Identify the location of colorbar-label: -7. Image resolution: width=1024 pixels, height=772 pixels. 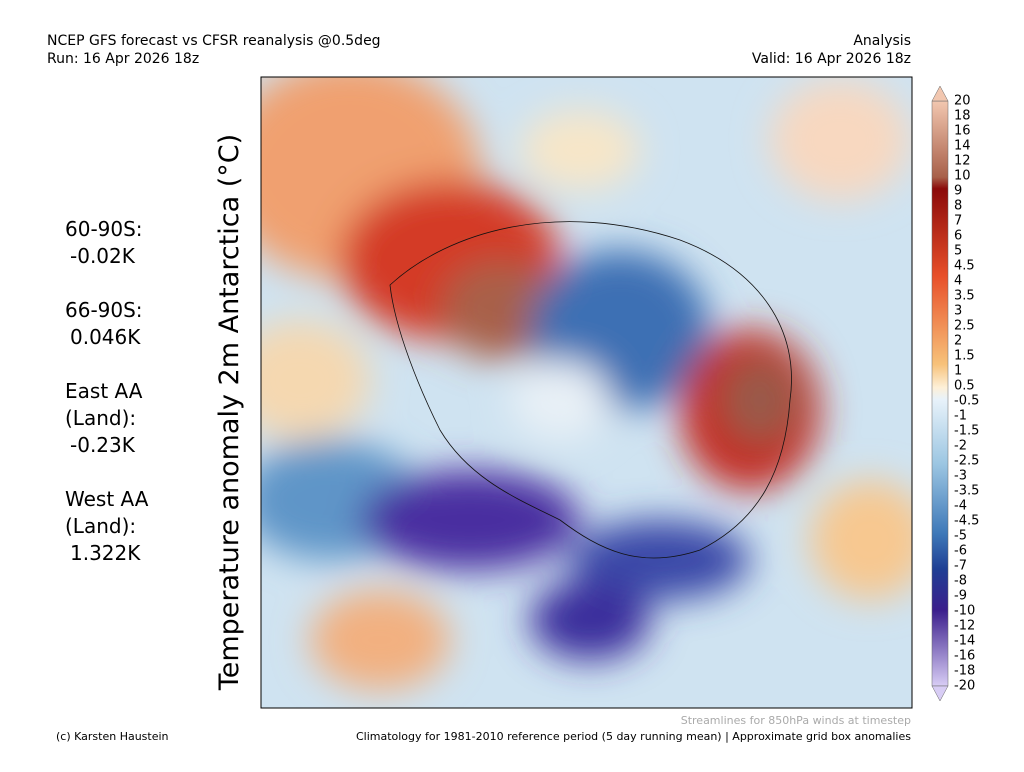
(960, 566).